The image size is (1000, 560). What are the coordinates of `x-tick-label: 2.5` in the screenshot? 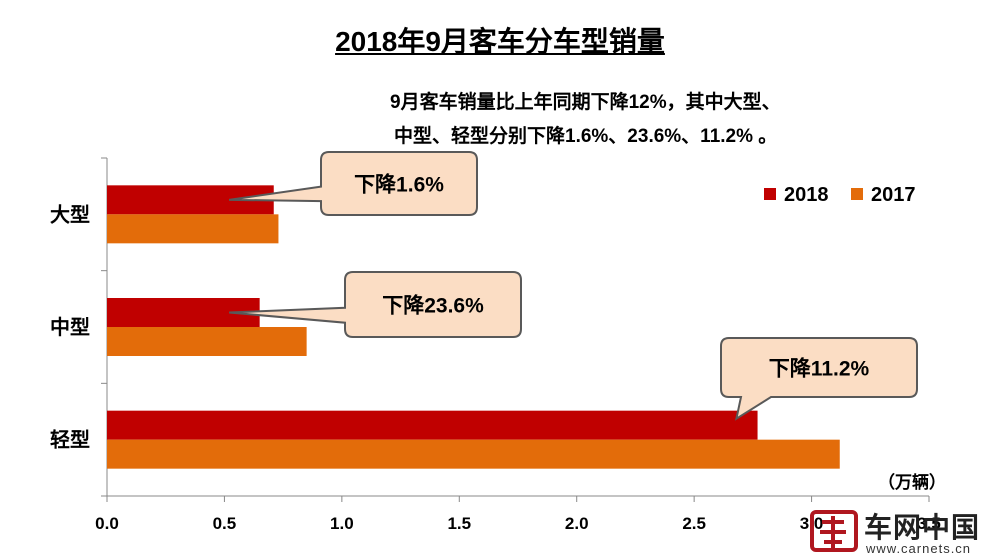 It's located at (694, 523).